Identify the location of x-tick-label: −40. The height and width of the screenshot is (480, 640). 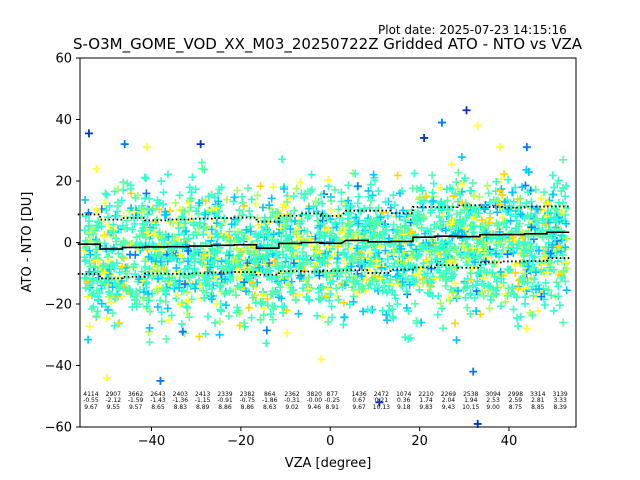
(151, 441).